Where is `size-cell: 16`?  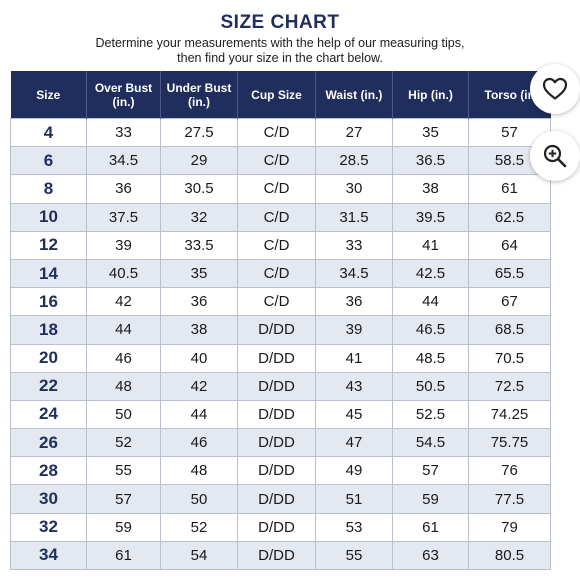
size-cell: 16 is located at coordinates (48, 302).